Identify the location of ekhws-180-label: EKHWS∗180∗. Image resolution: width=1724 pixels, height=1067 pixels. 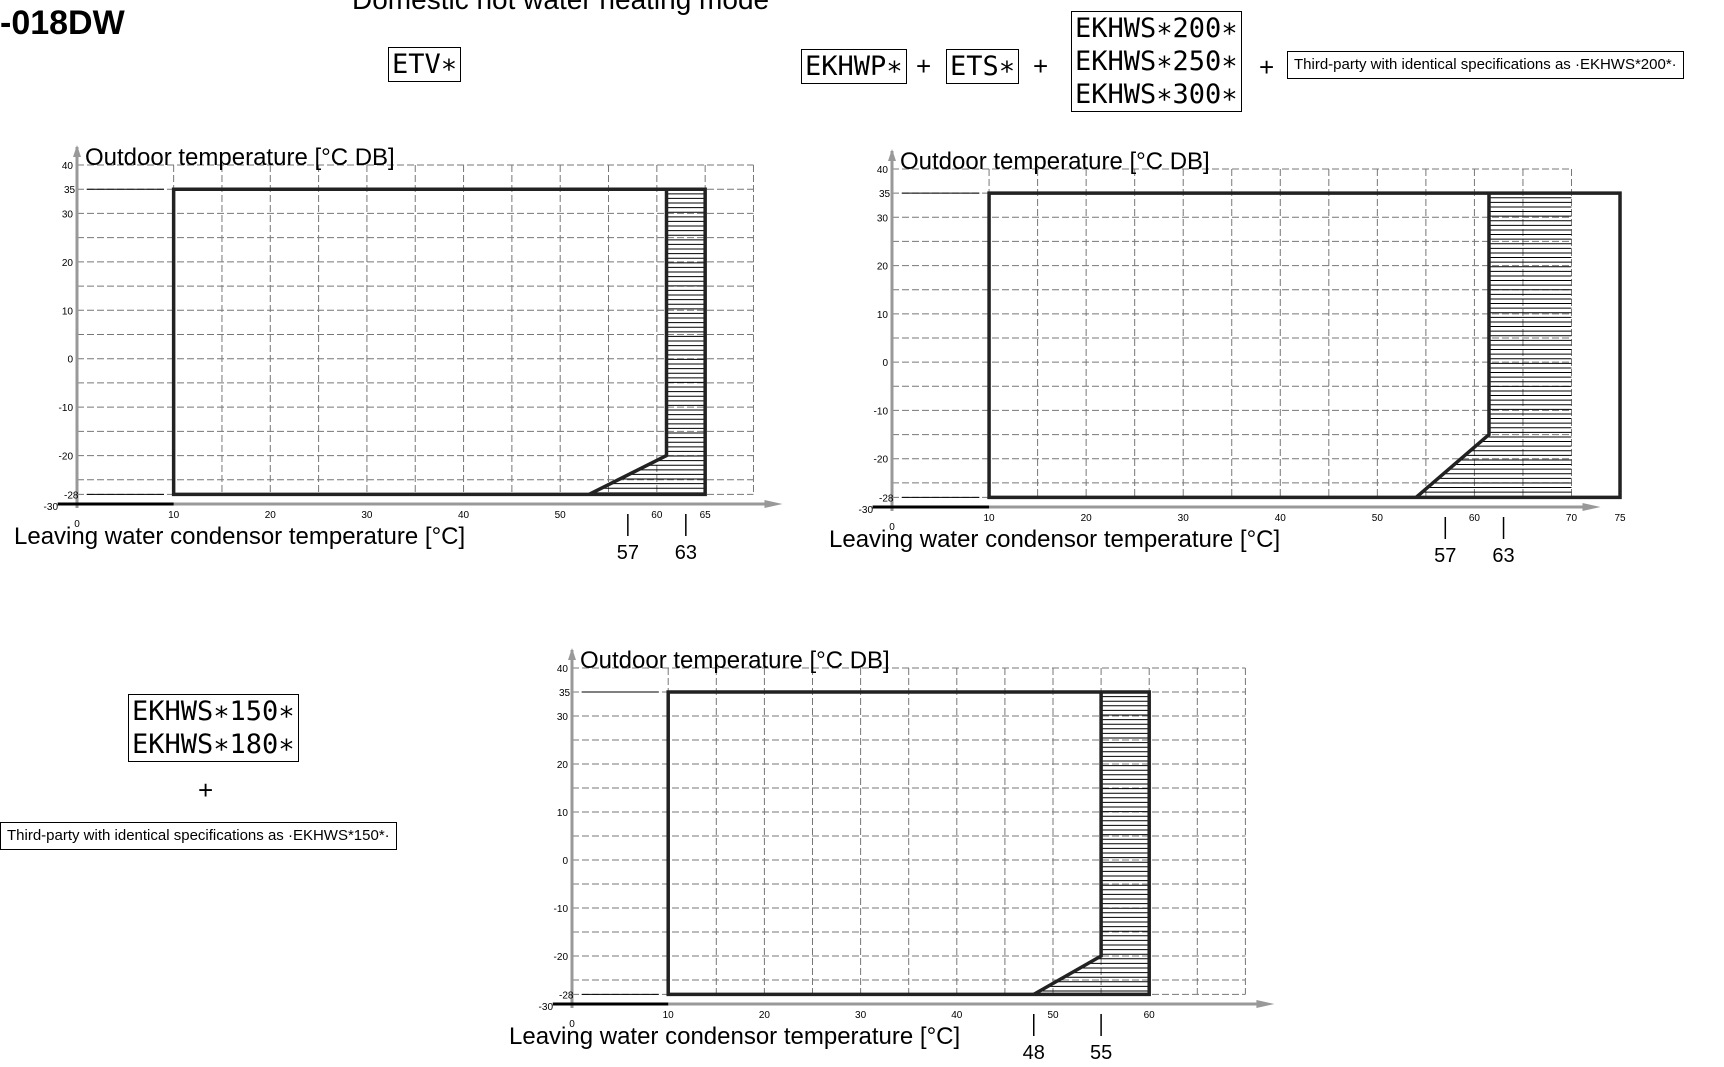
(213, 744).